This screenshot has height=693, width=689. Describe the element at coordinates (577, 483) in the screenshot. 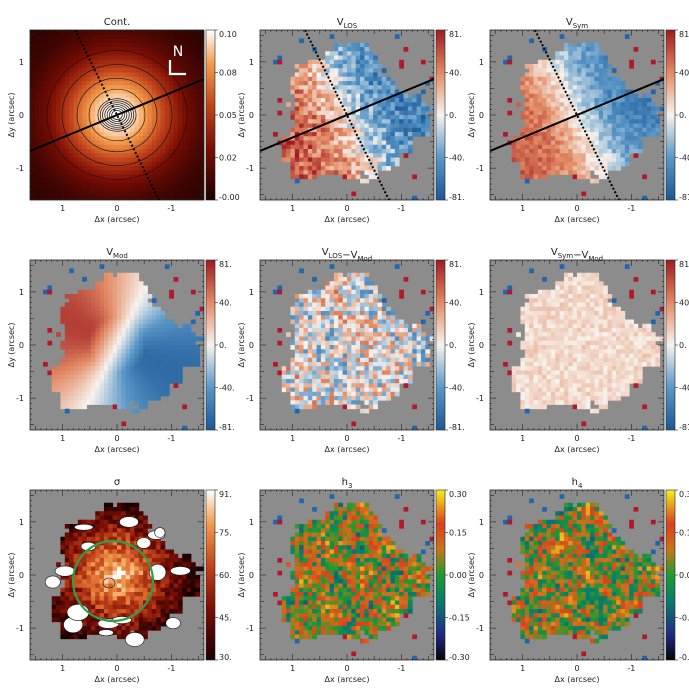

I see `panel-title: h4` at that location.